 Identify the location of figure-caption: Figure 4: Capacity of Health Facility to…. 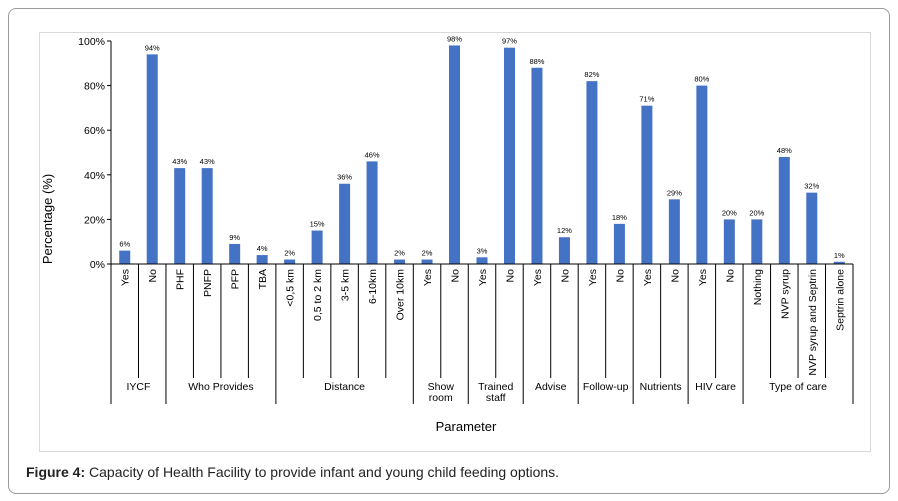
(292, 472).